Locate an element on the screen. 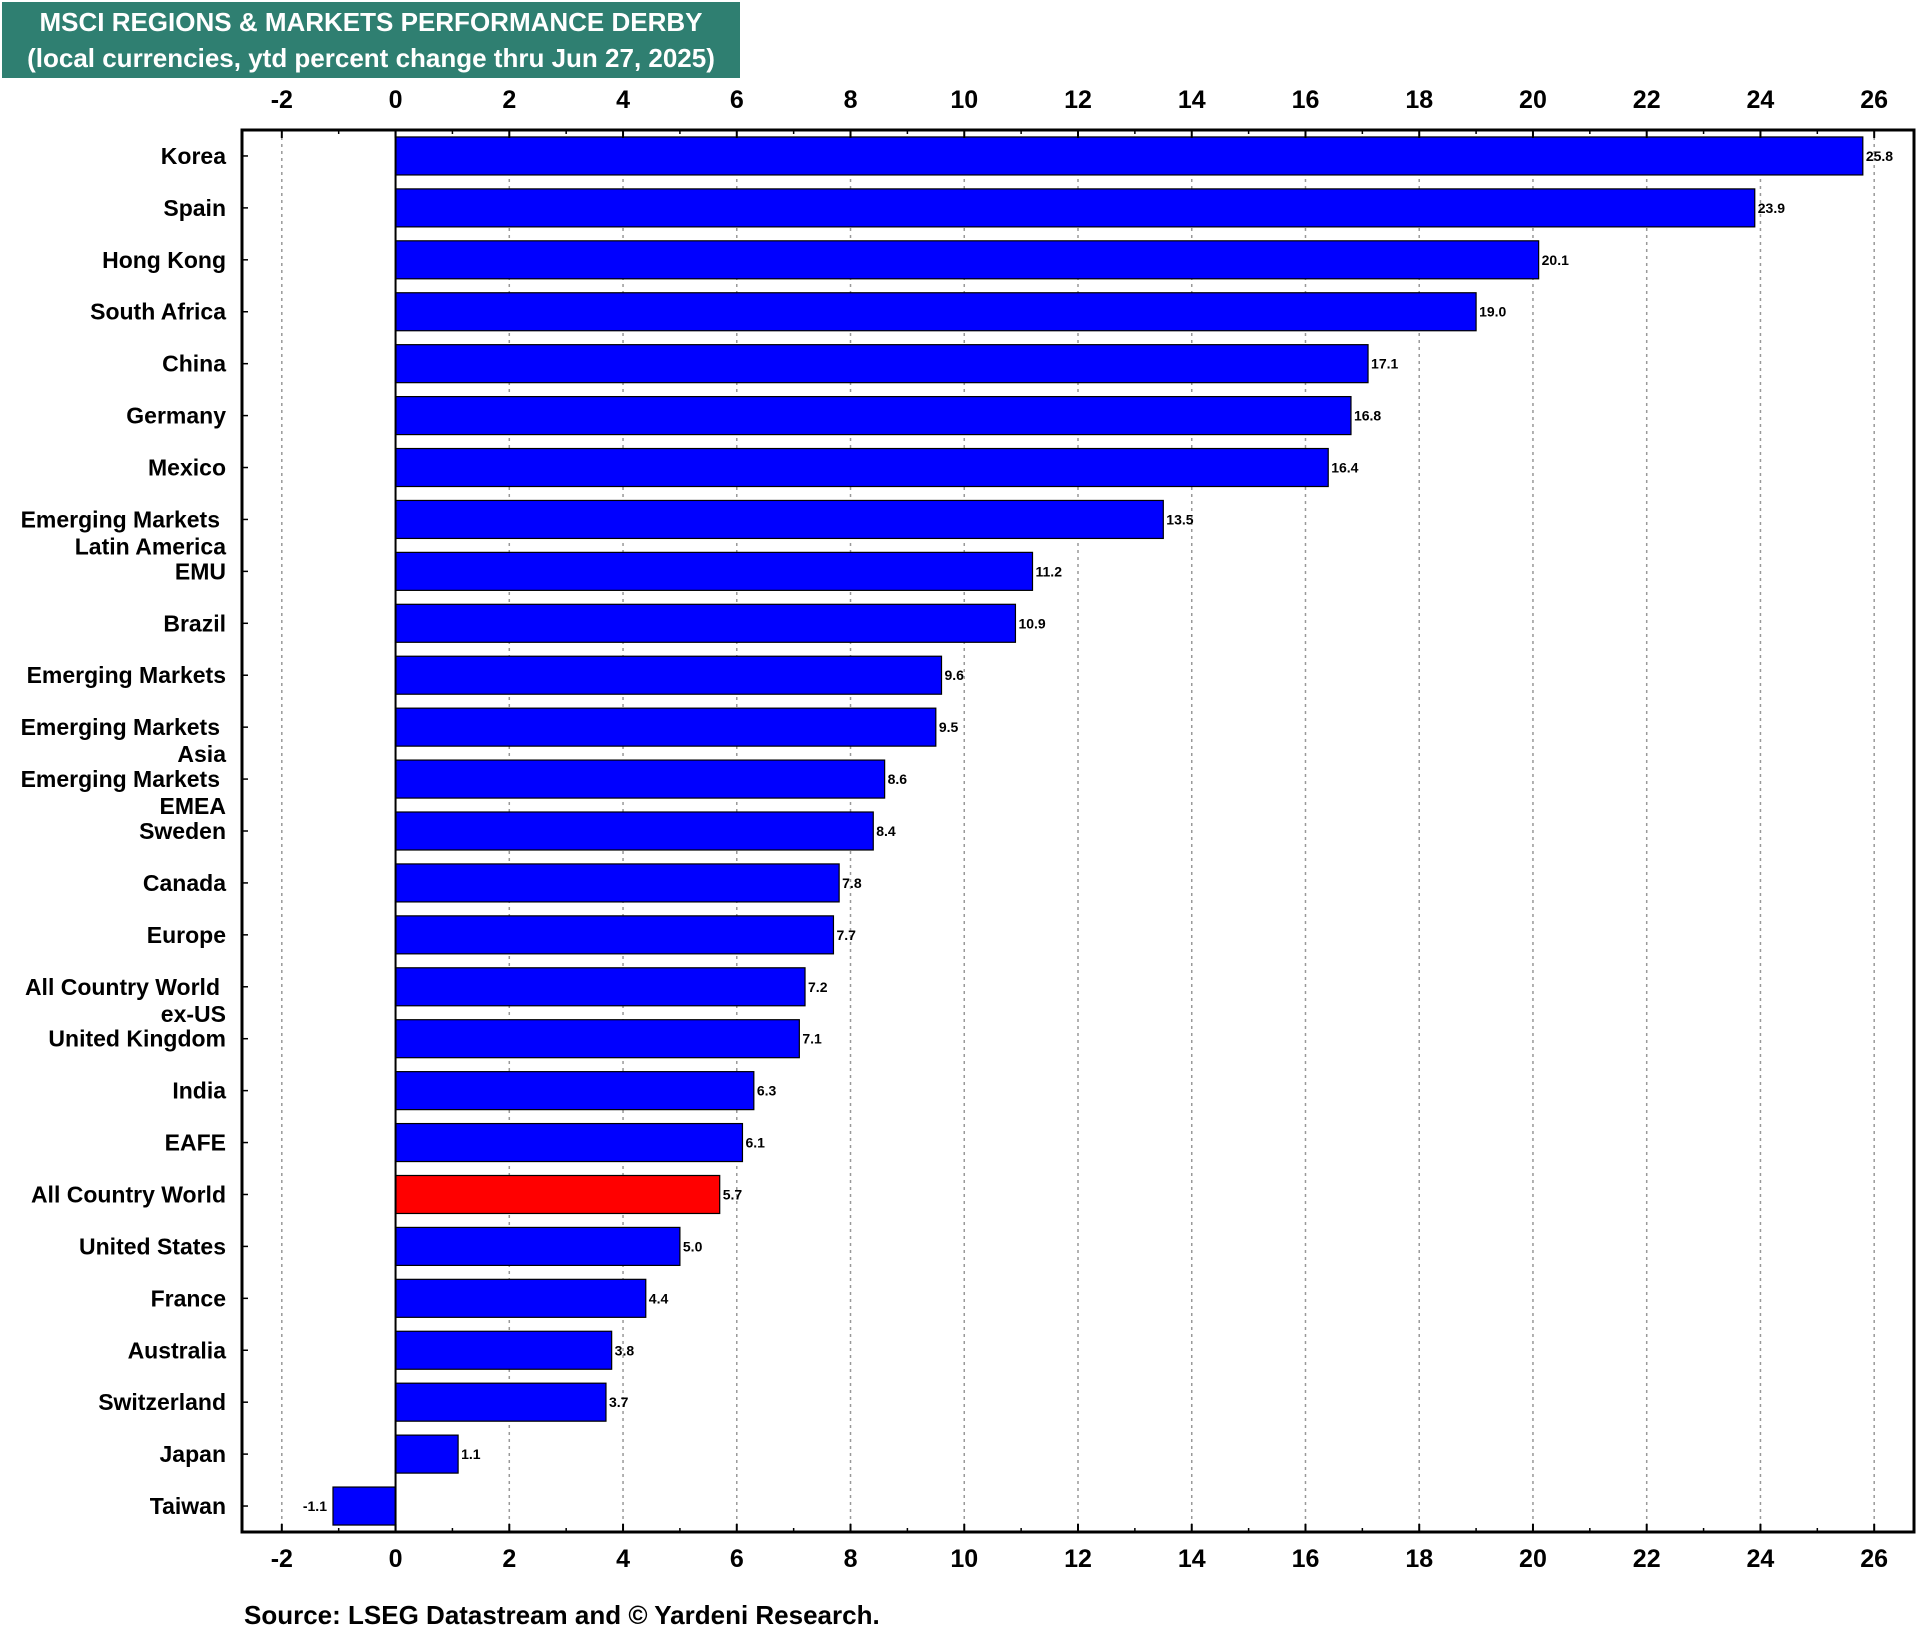 The width and height of the screenshot is (1920, 1631). value-label: 5.0 is located at coordinates (693, 1246).